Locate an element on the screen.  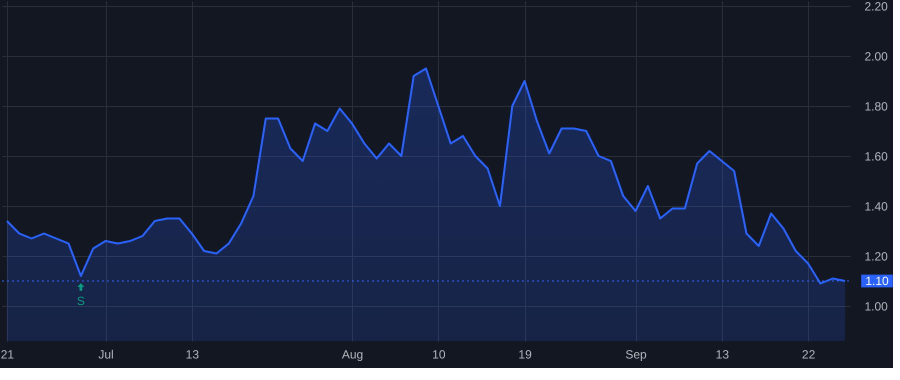
x-tick-label: 19 is located at coordinates (525, 355).